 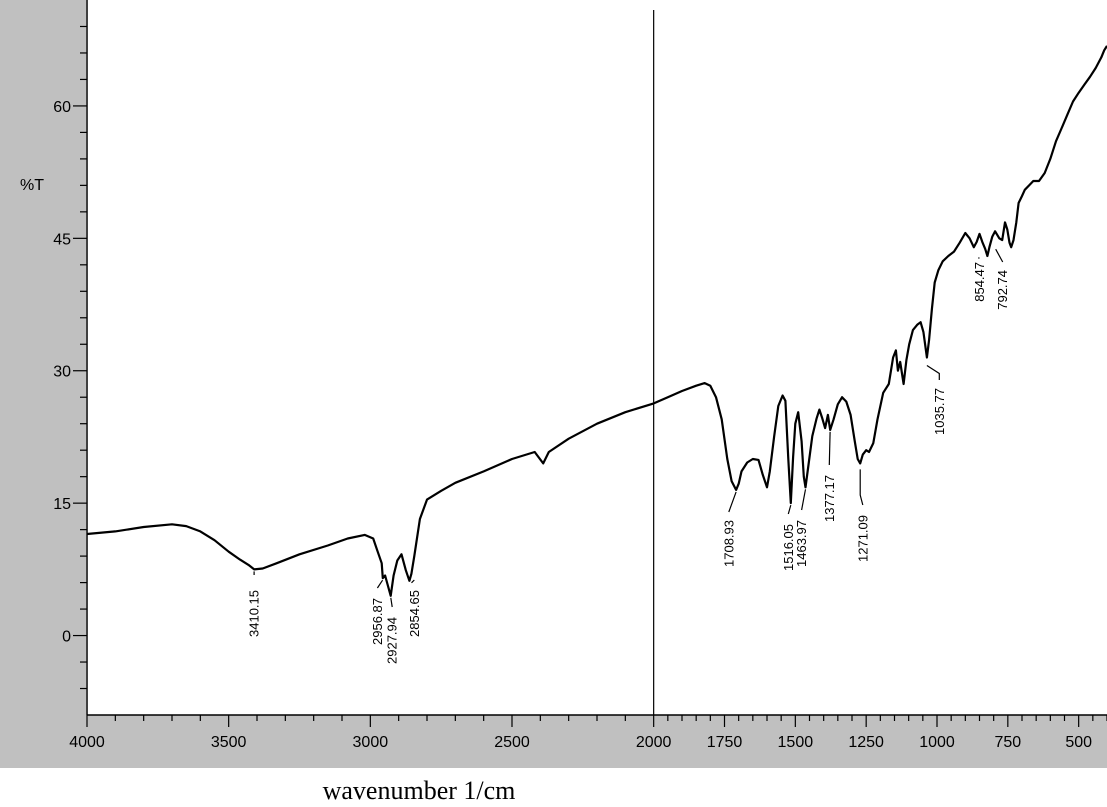 What do you see at coordinates (87, 742) in the screenshot?
I see `x-tick-label: 4000` at bounding box center [87, 742].